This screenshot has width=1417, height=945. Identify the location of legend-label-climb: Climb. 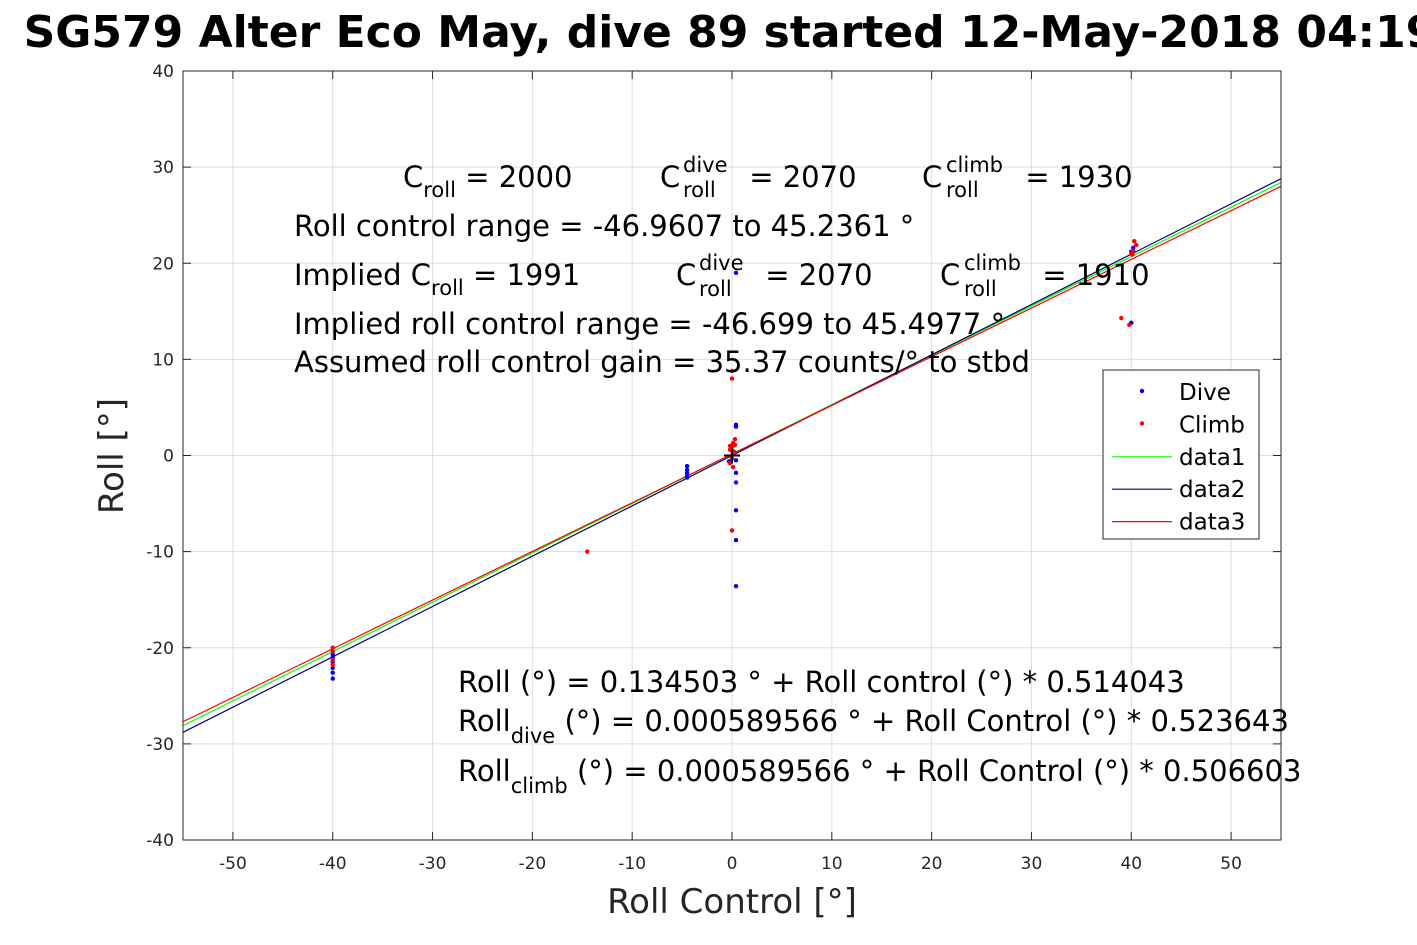
(1212, 425).